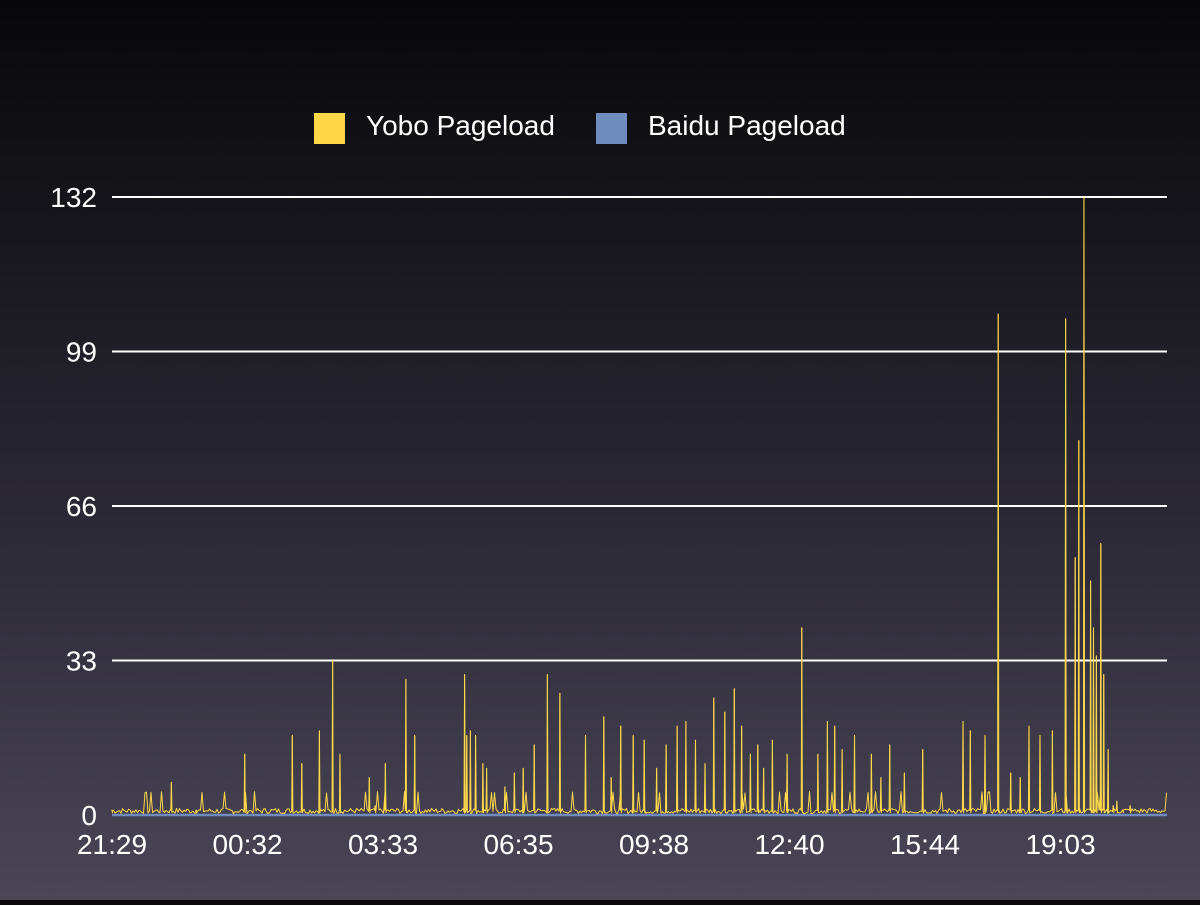 The width and height of the screenshot is (1200, 905). Describe the element at coordinates (89, 815) in the screenshot. I see `y-tick-label: 0` at that location.